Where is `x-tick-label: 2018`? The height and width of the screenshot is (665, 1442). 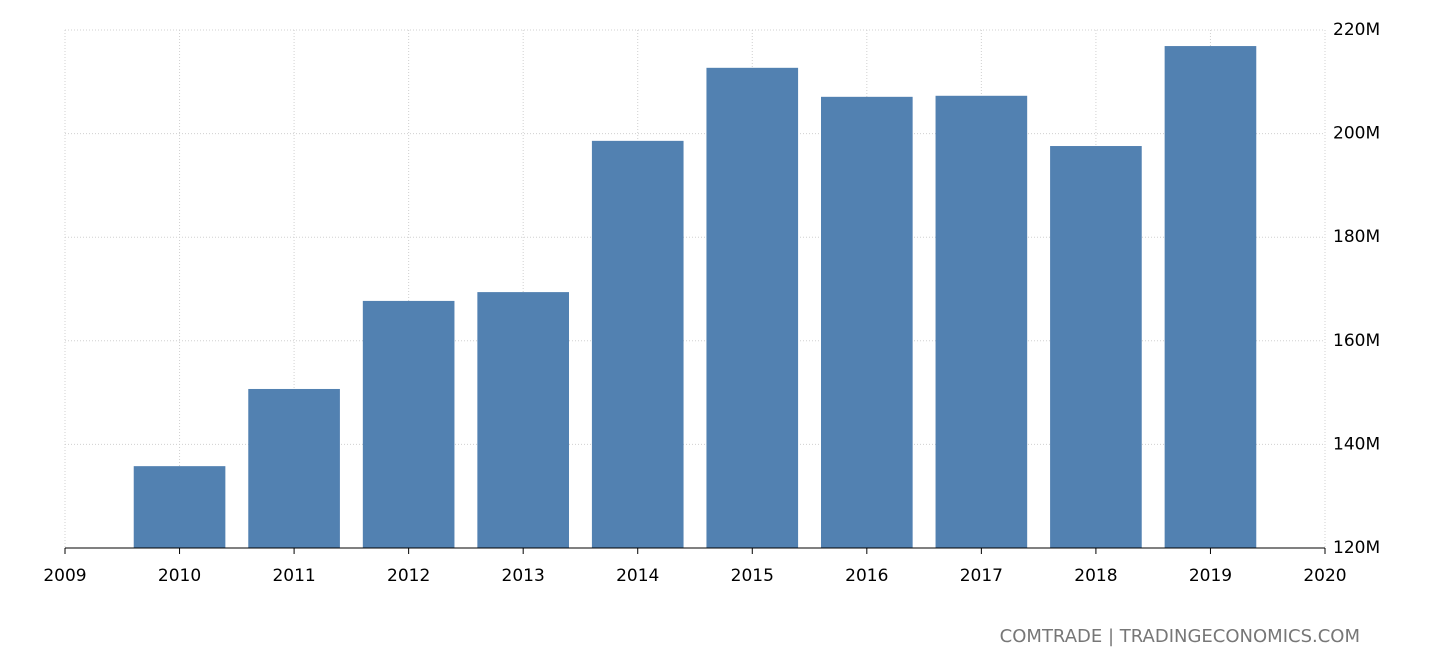 x-tick-label: 2018 is located at coordinates (1095, 576).